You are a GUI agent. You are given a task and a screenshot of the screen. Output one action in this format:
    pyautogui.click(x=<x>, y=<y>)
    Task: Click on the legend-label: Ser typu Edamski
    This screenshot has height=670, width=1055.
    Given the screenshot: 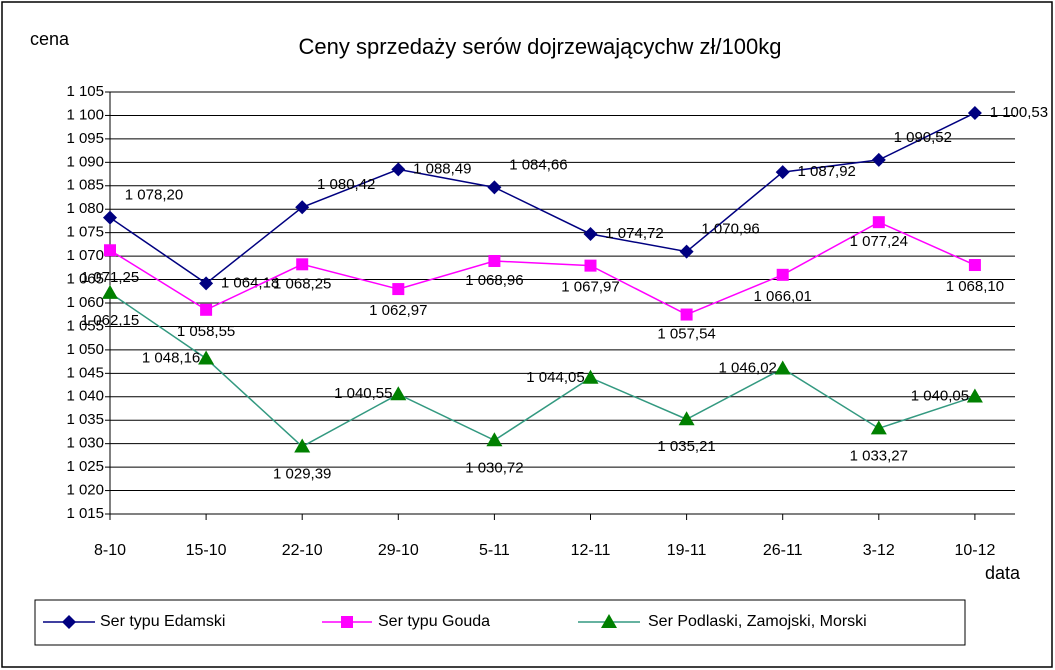 What is the action you would take?
    pyautogui.click(x=162, y=621)
    